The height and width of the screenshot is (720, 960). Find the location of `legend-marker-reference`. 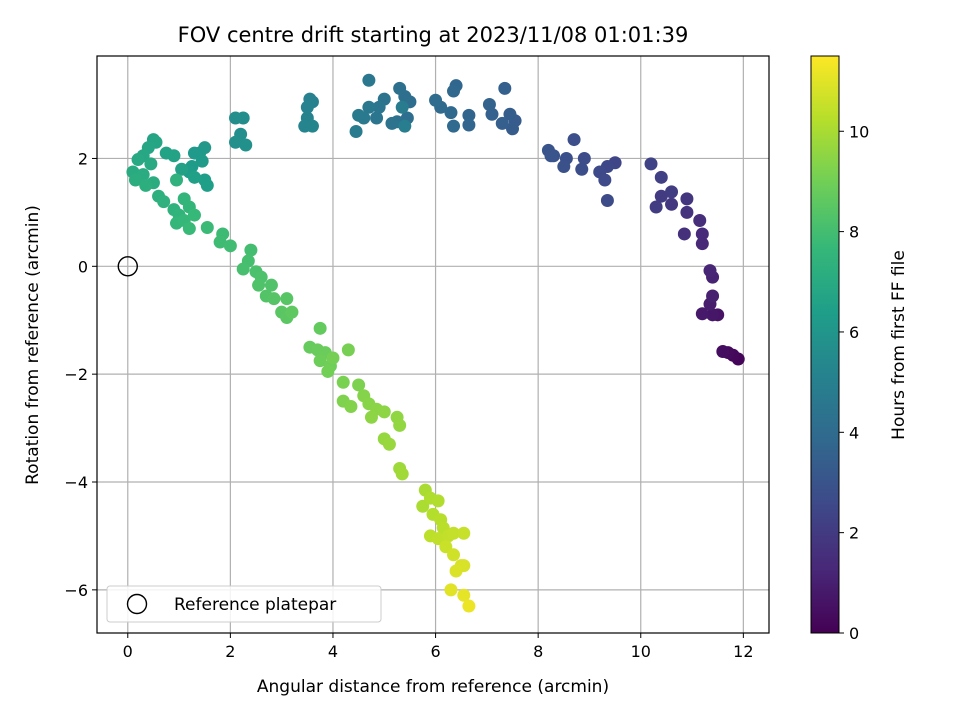

legend-marker-reference is located at coordinates (137, 604).